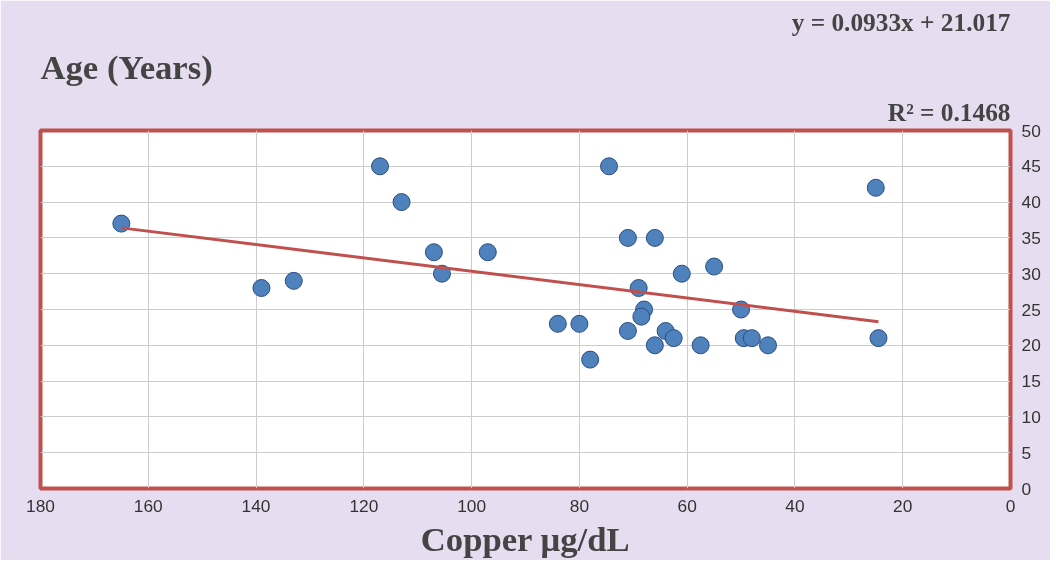 The width and height of the screenshot is (1056, 568). Describe the element at coordinates (472, 505) in the screenshot. I see `x-tick-label: 100` at that location.